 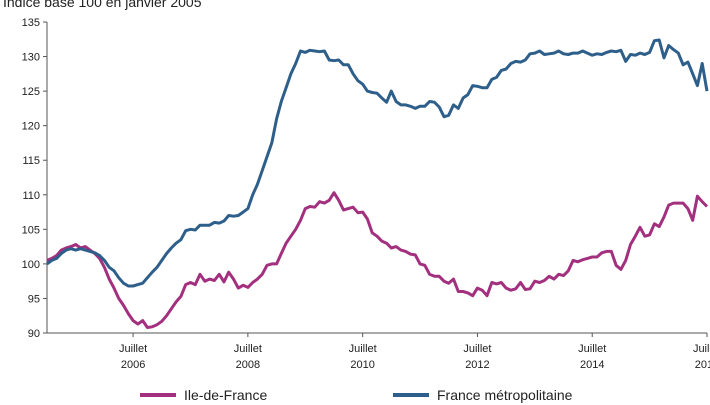 What do you see at coordinates (701, 357) in the screenshot?
I see `x-tick-label: Juillet2016` at bounding box center [701, 357].